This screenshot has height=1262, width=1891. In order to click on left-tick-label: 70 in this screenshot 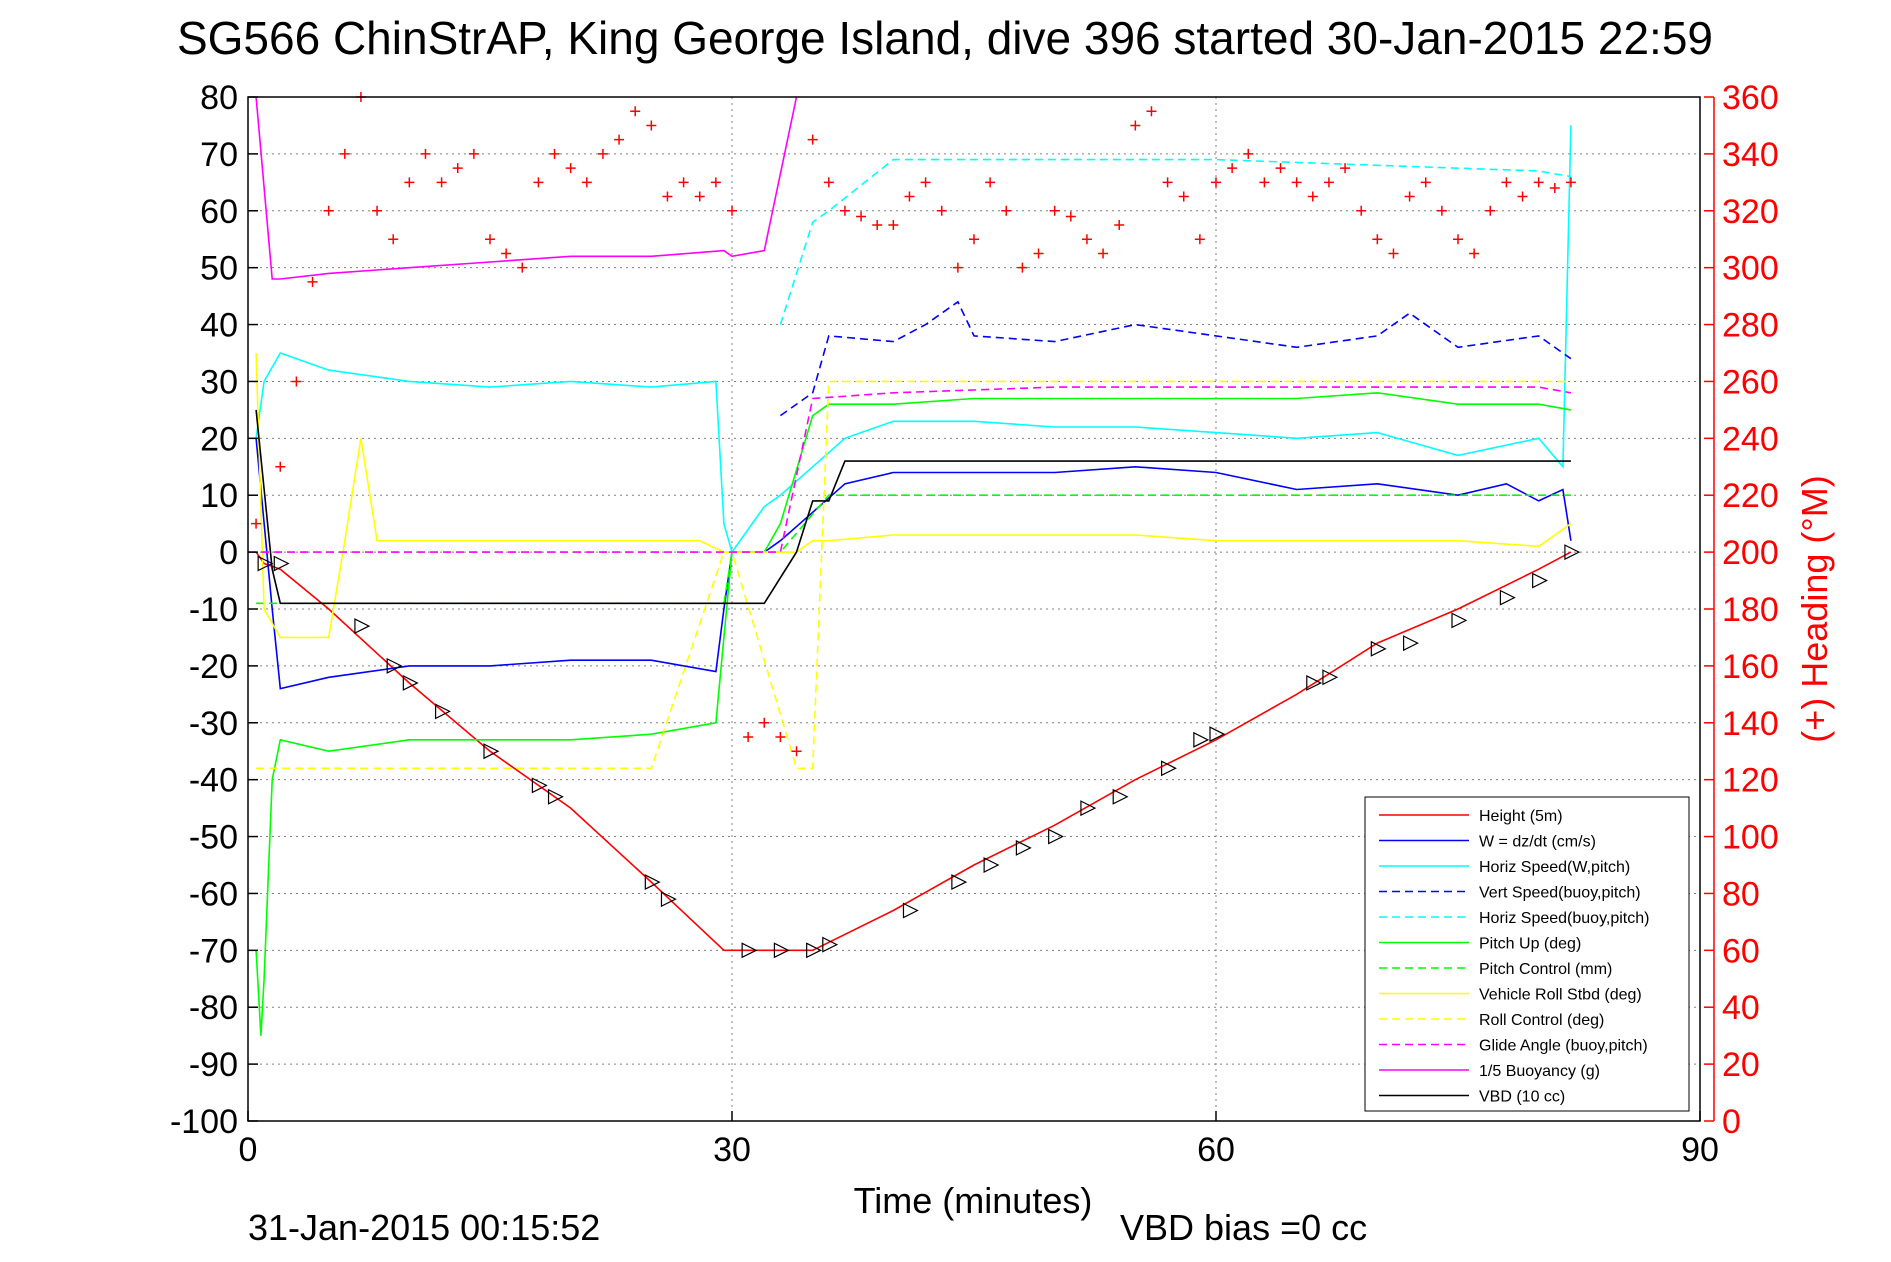, I will do `click(219, 155)`.